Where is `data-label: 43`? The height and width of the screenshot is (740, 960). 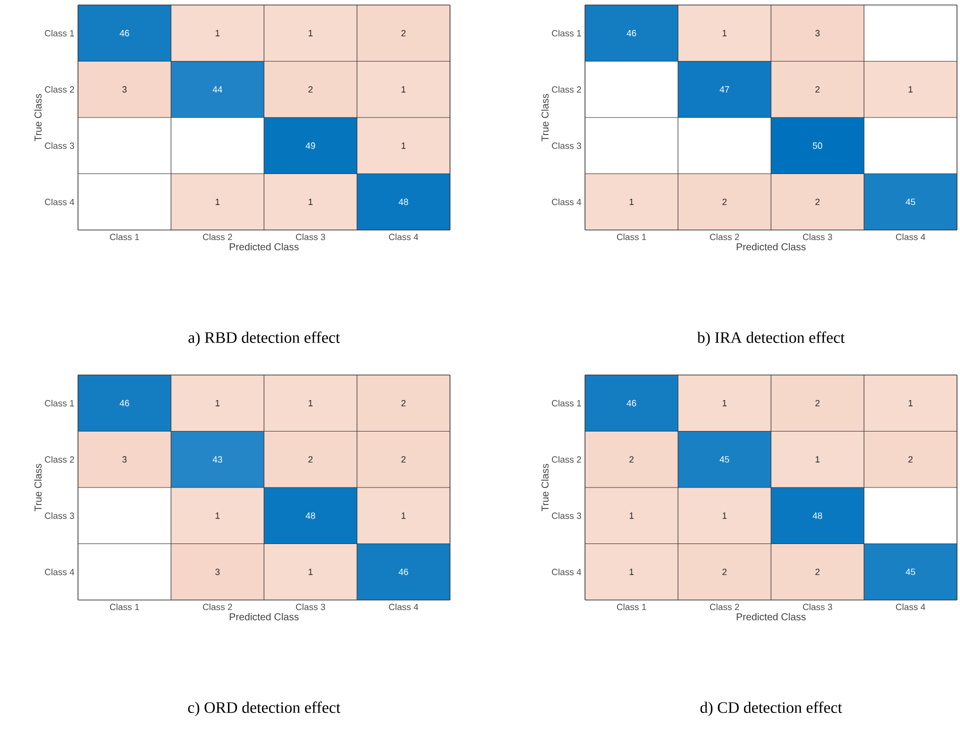
data-label: 43 is located at coordinates (217, 459).